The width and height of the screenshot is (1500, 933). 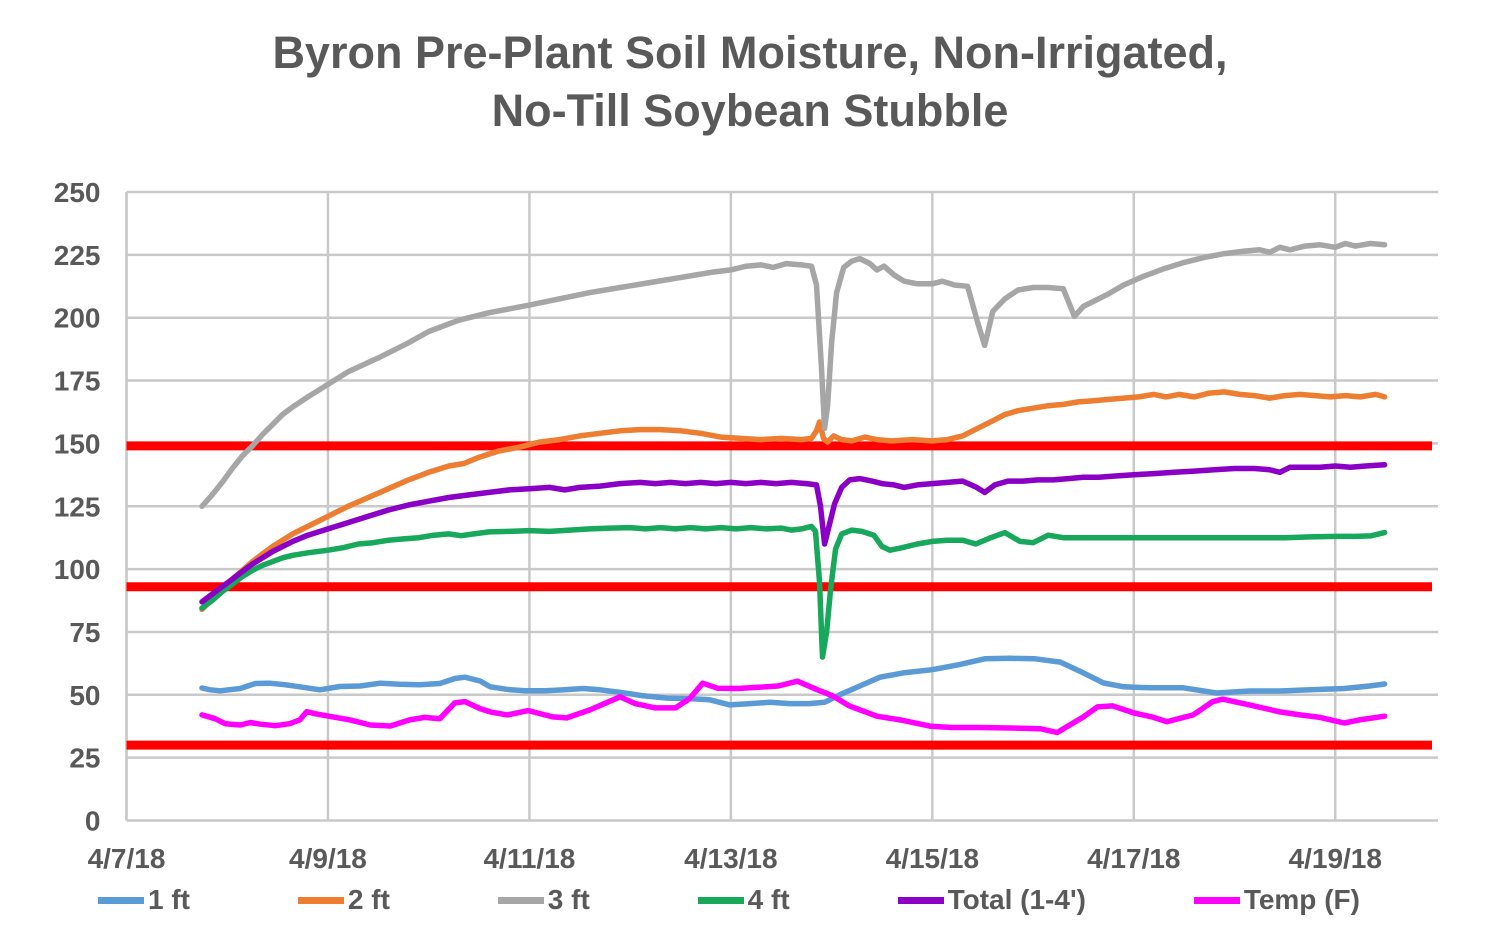 I want to click on legend: 1 ft 2 ft 3 ft 4 ft Total (1-4') Temp (F), so click(x=729, y=900).